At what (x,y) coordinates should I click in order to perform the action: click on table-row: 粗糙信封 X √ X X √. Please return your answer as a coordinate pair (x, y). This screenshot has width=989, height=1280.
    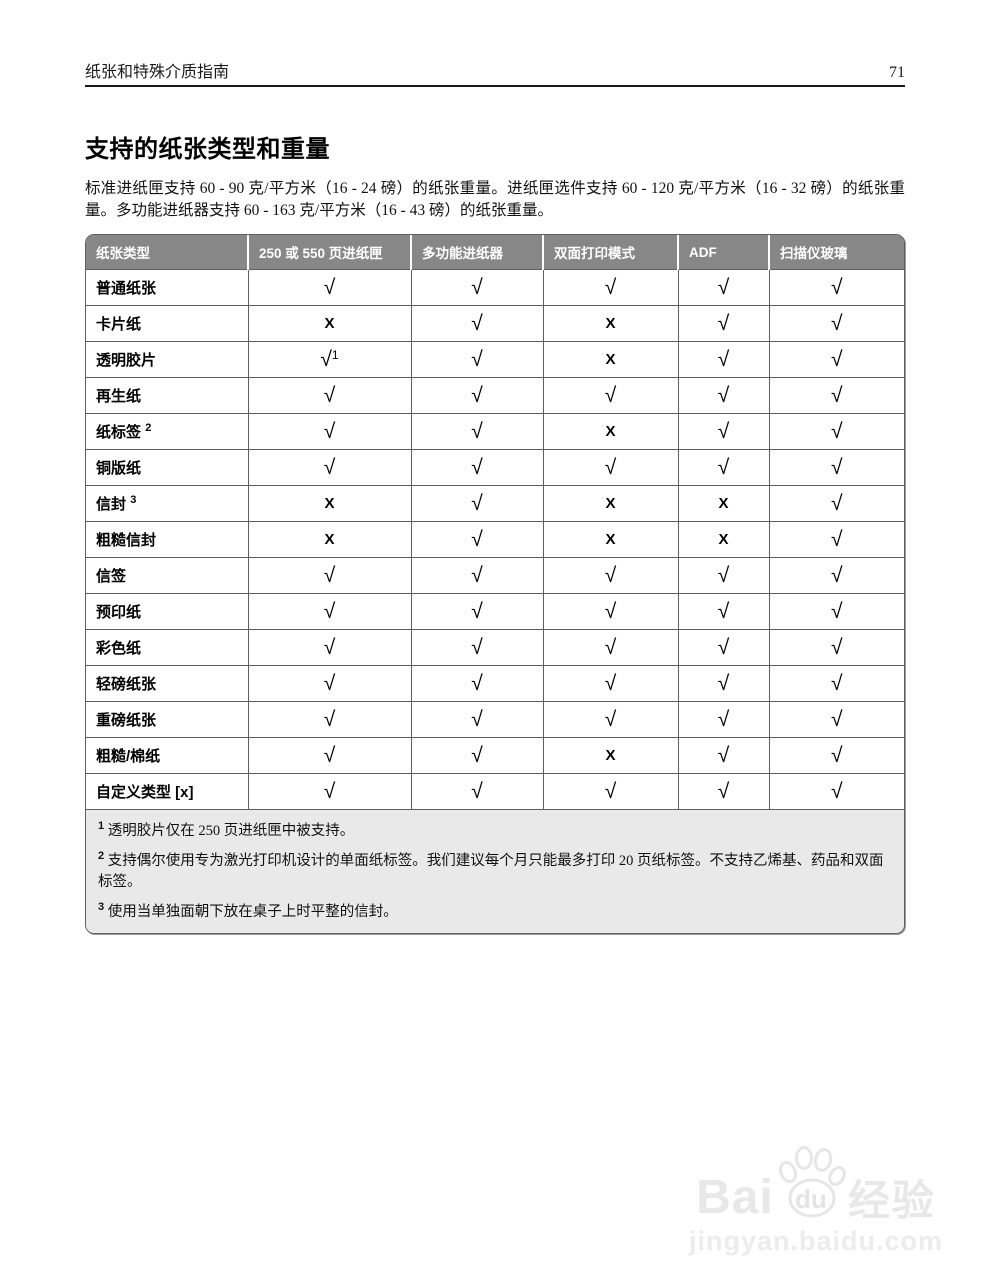
    Looking at the image, I should click on (495, 539).